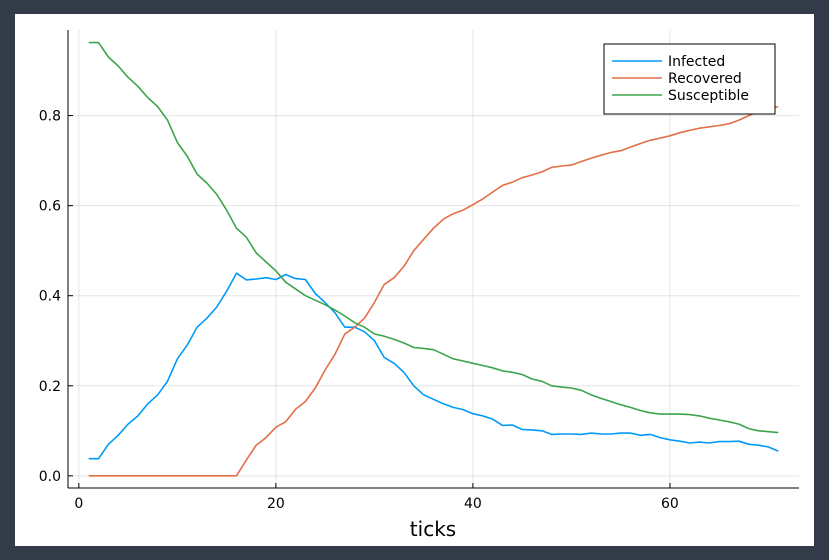 The image size is (829, 560). What do you see at coordinates (50, 207) in the screenshot?
I see `y-tick-label: 0.6` at bounding box center [50, 207].